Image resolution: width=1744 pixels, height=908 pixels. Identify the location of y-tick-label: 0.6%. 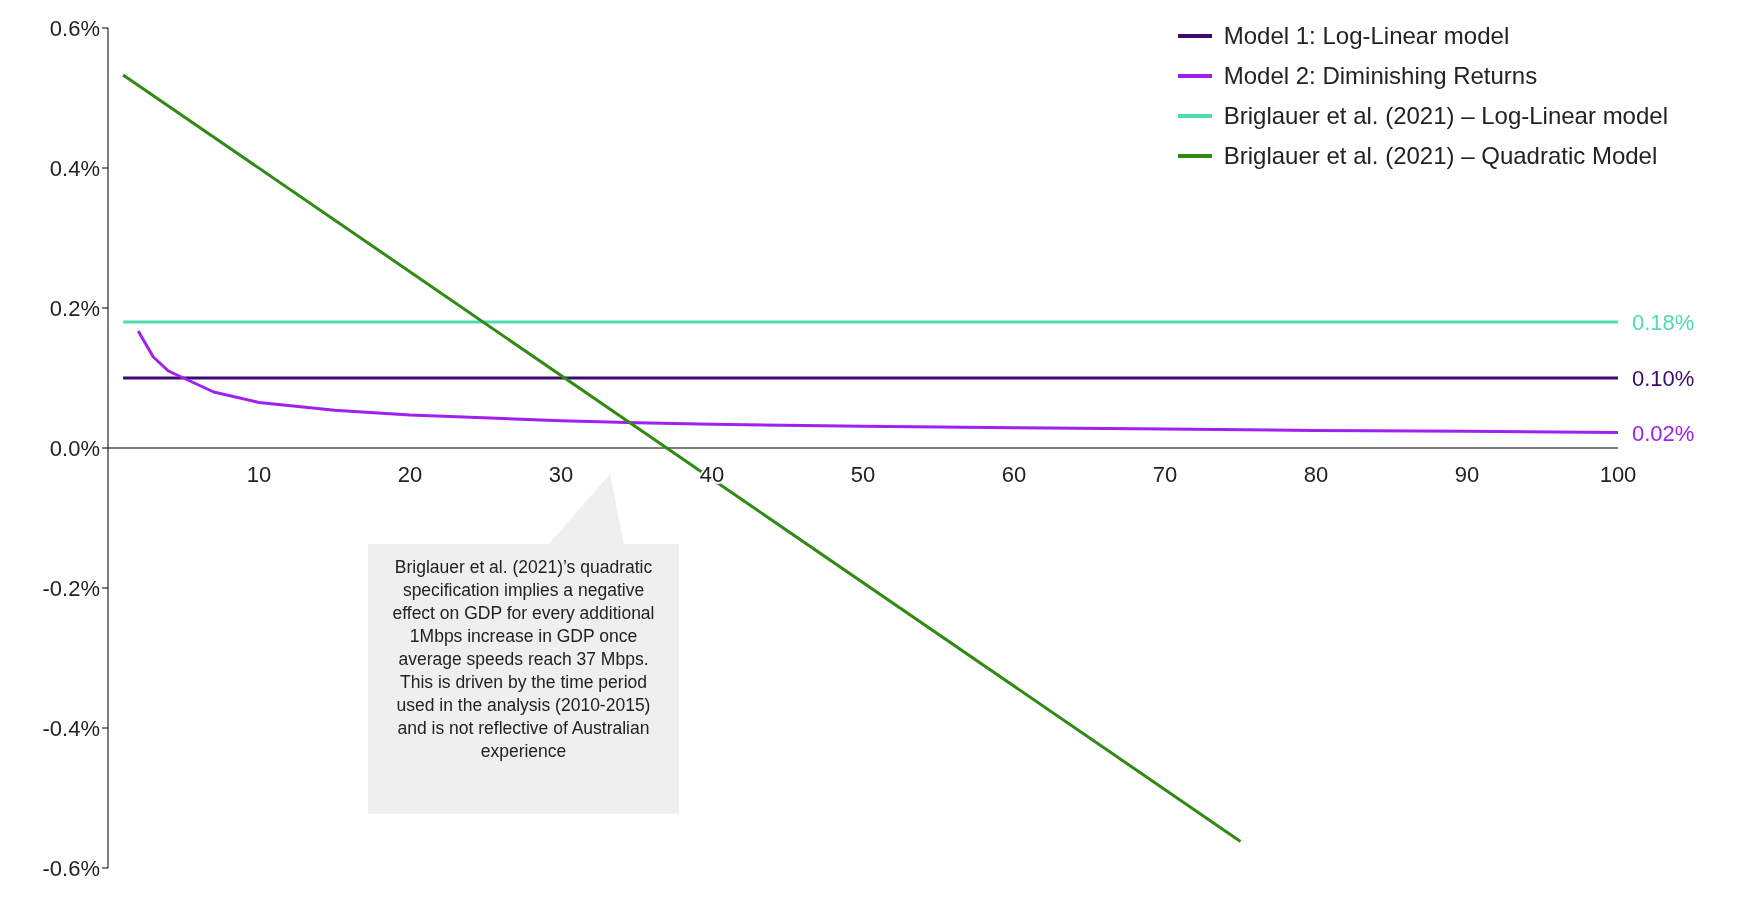
(74, 28).